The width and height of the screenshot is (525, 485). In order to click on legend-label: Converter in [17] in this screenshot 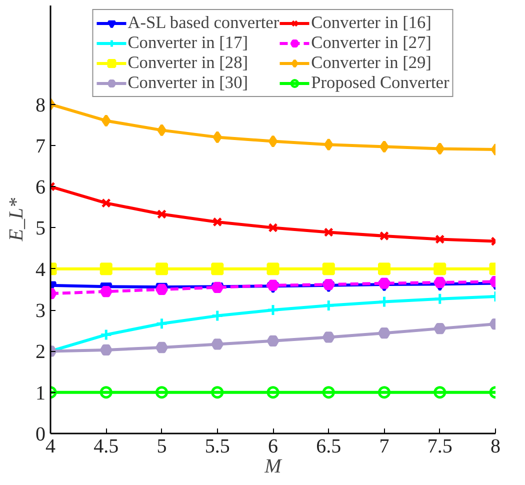, I will do `click(188, 43)`.